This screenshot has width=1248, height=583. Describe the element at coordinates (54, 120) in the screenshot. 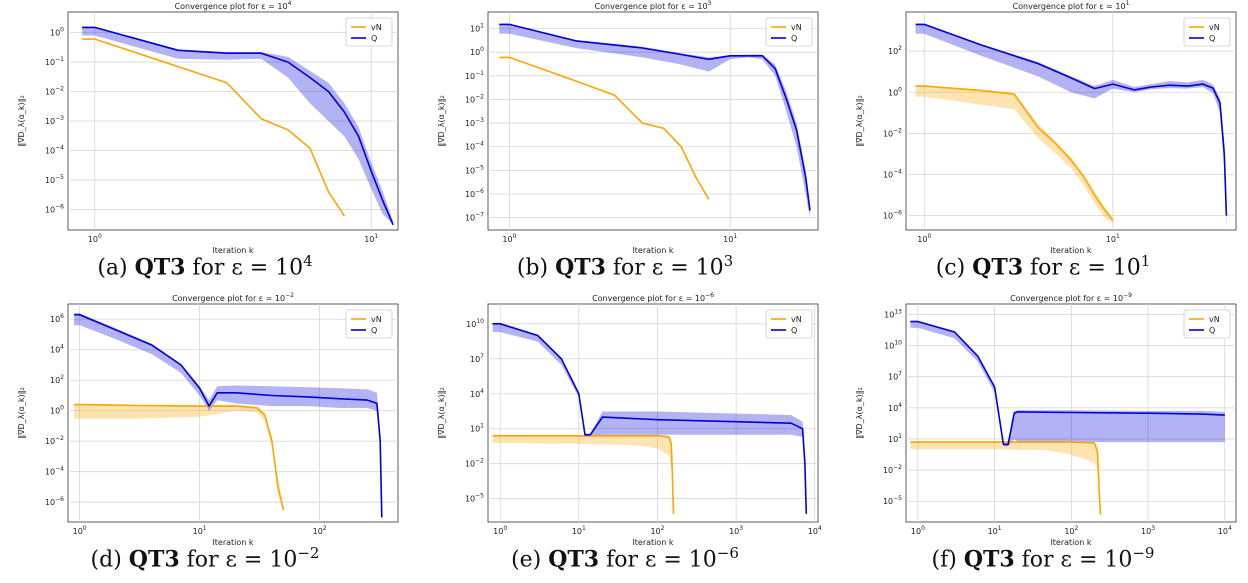

I see `y-tick-label: 10⁻³` at that location.